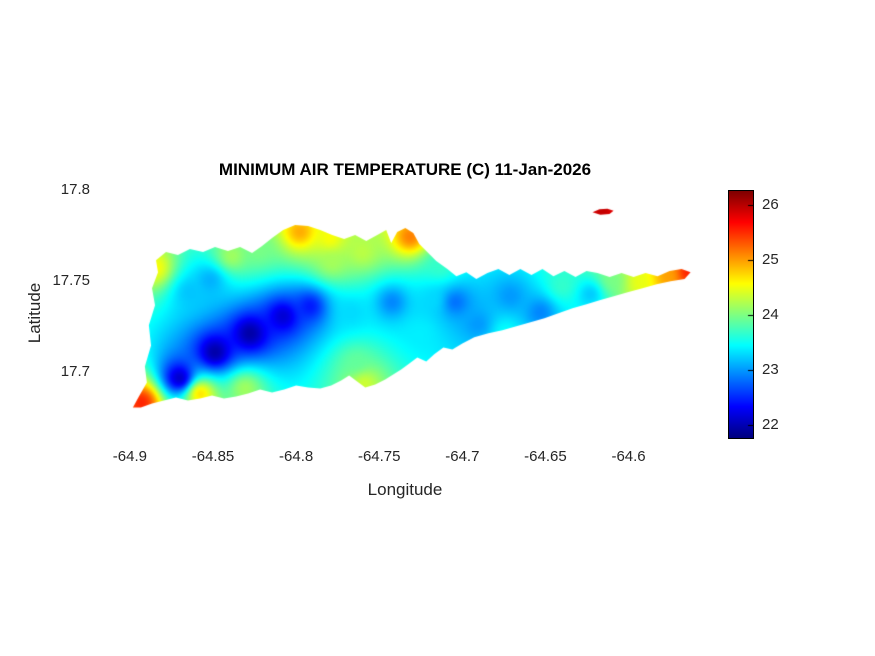 This screenshot has height=656, width=875. I want to click on x-tick-label: -64.75, so click(379, 456).